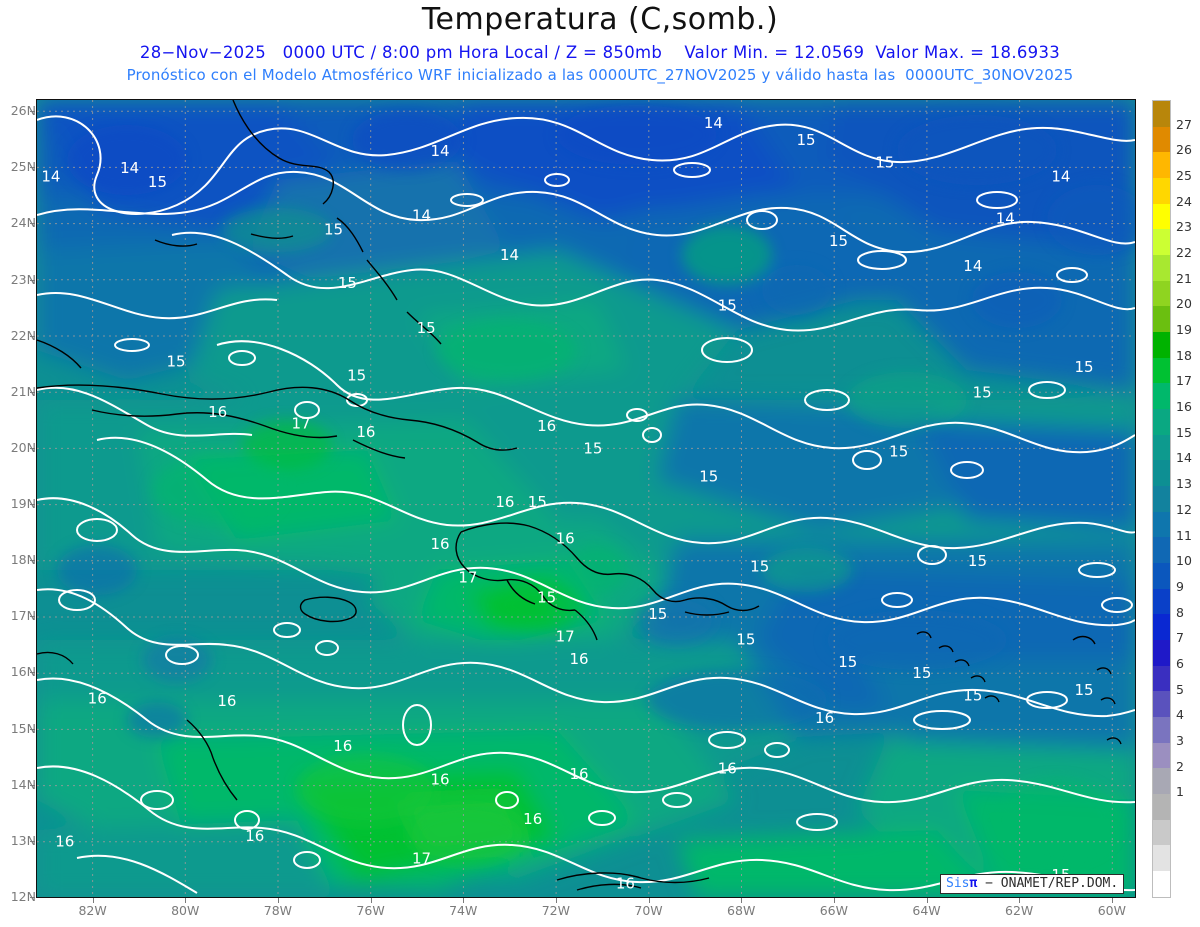 This screenshot has width=1200, height=927. Describe the element at coordinates (23, 279) in the screenshot. I see `lat-label-23N: 23N` at that location.